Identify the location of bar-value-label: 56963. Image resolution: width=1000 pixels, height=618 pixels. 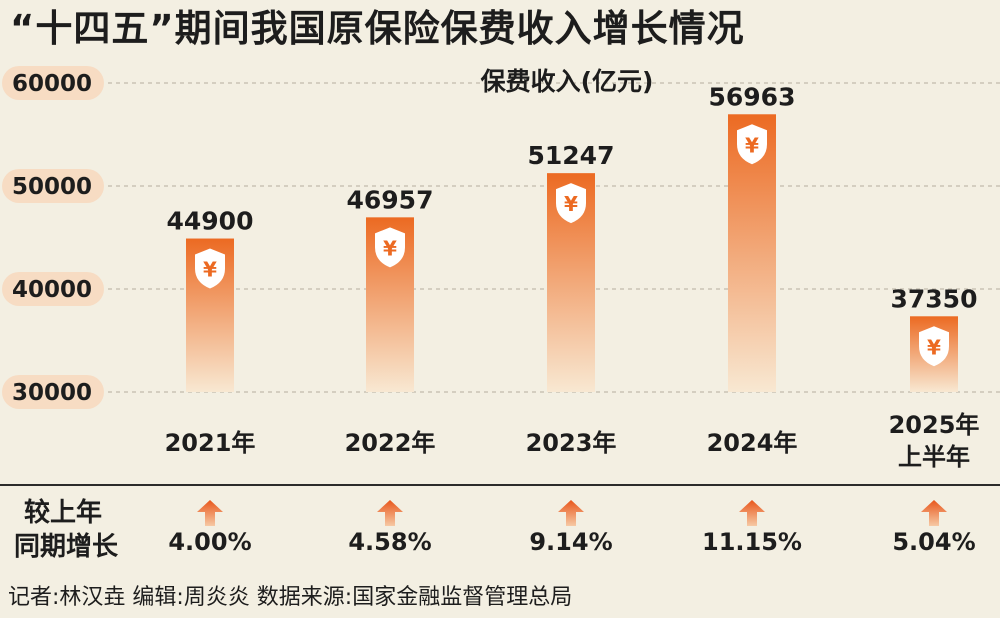
(752, 96).